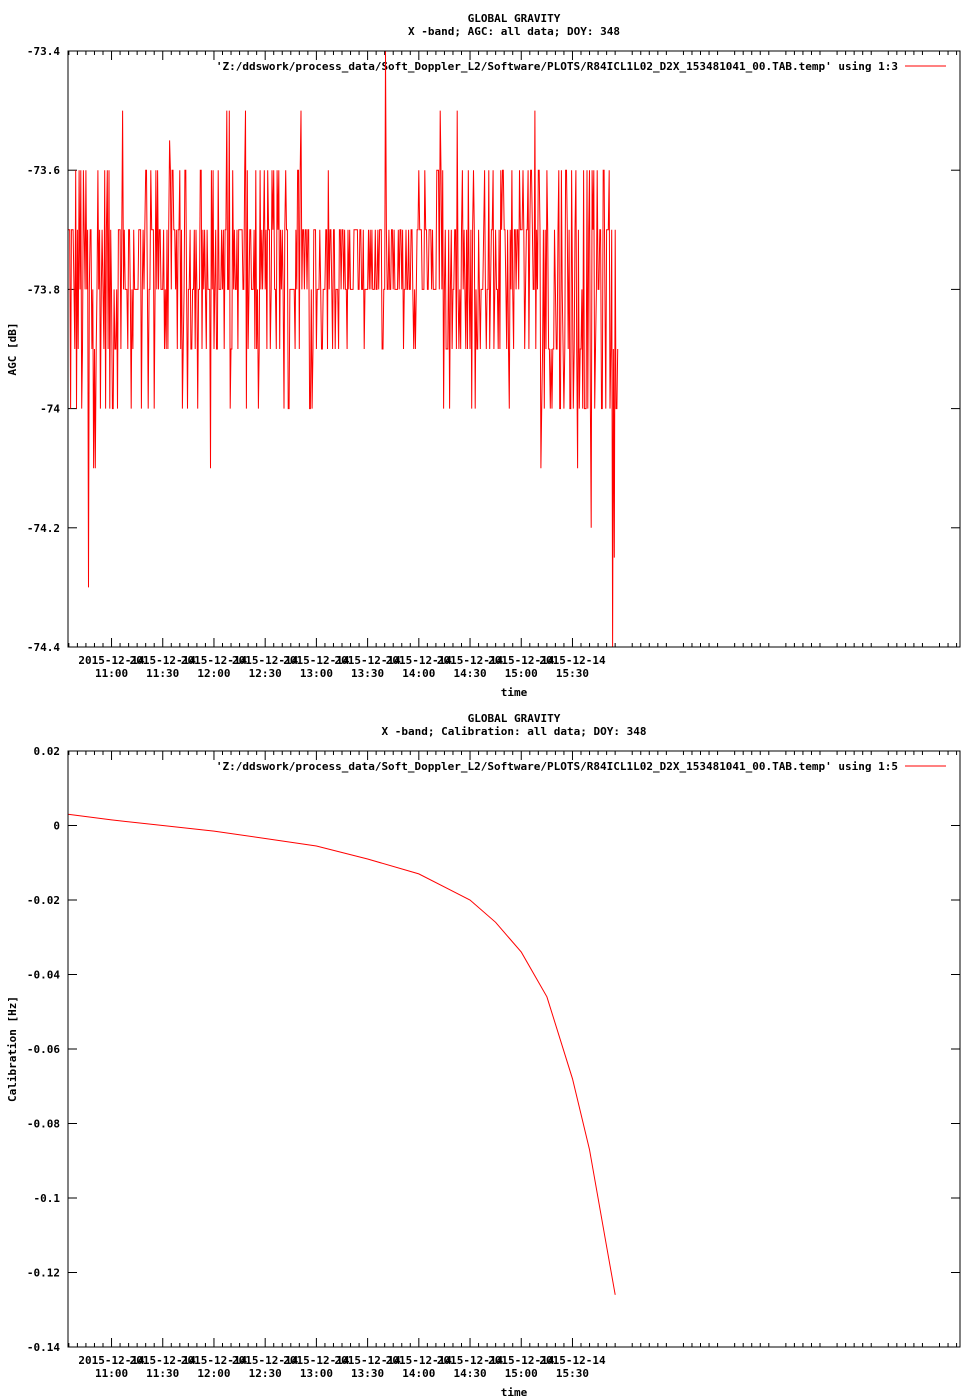  I want to click on y-tick-label: -74.2, so click(43, 528).